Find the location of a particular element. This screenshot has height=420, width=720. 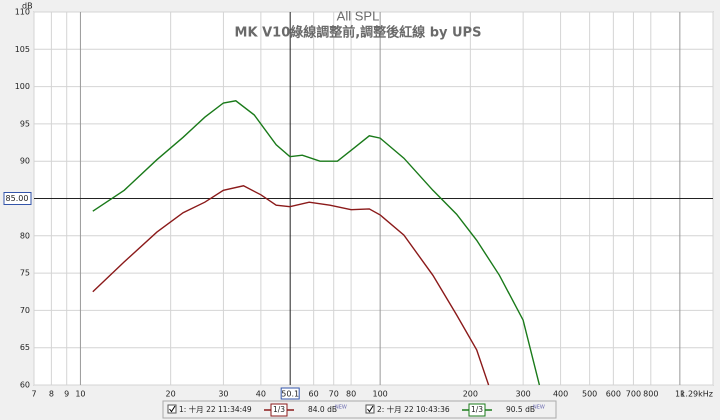

y-tick-label: 70 is located at coordinates (25, 310).